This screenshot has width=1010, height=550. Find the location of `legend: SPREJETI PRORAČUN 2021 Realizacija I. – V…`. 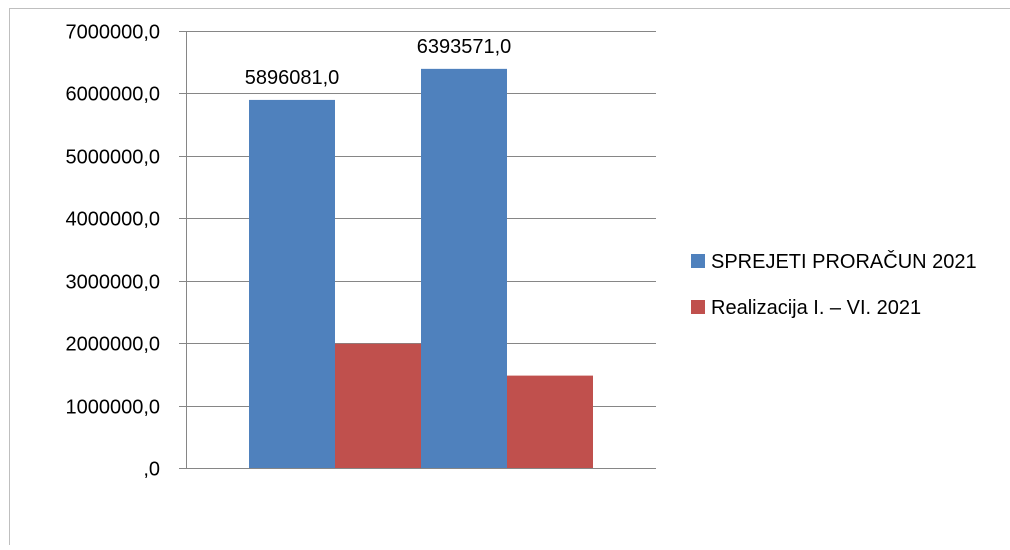

legend: SPREJETI PRORAČUN 2021 Realizacija I. – V… is located at coordinates (834, 284).